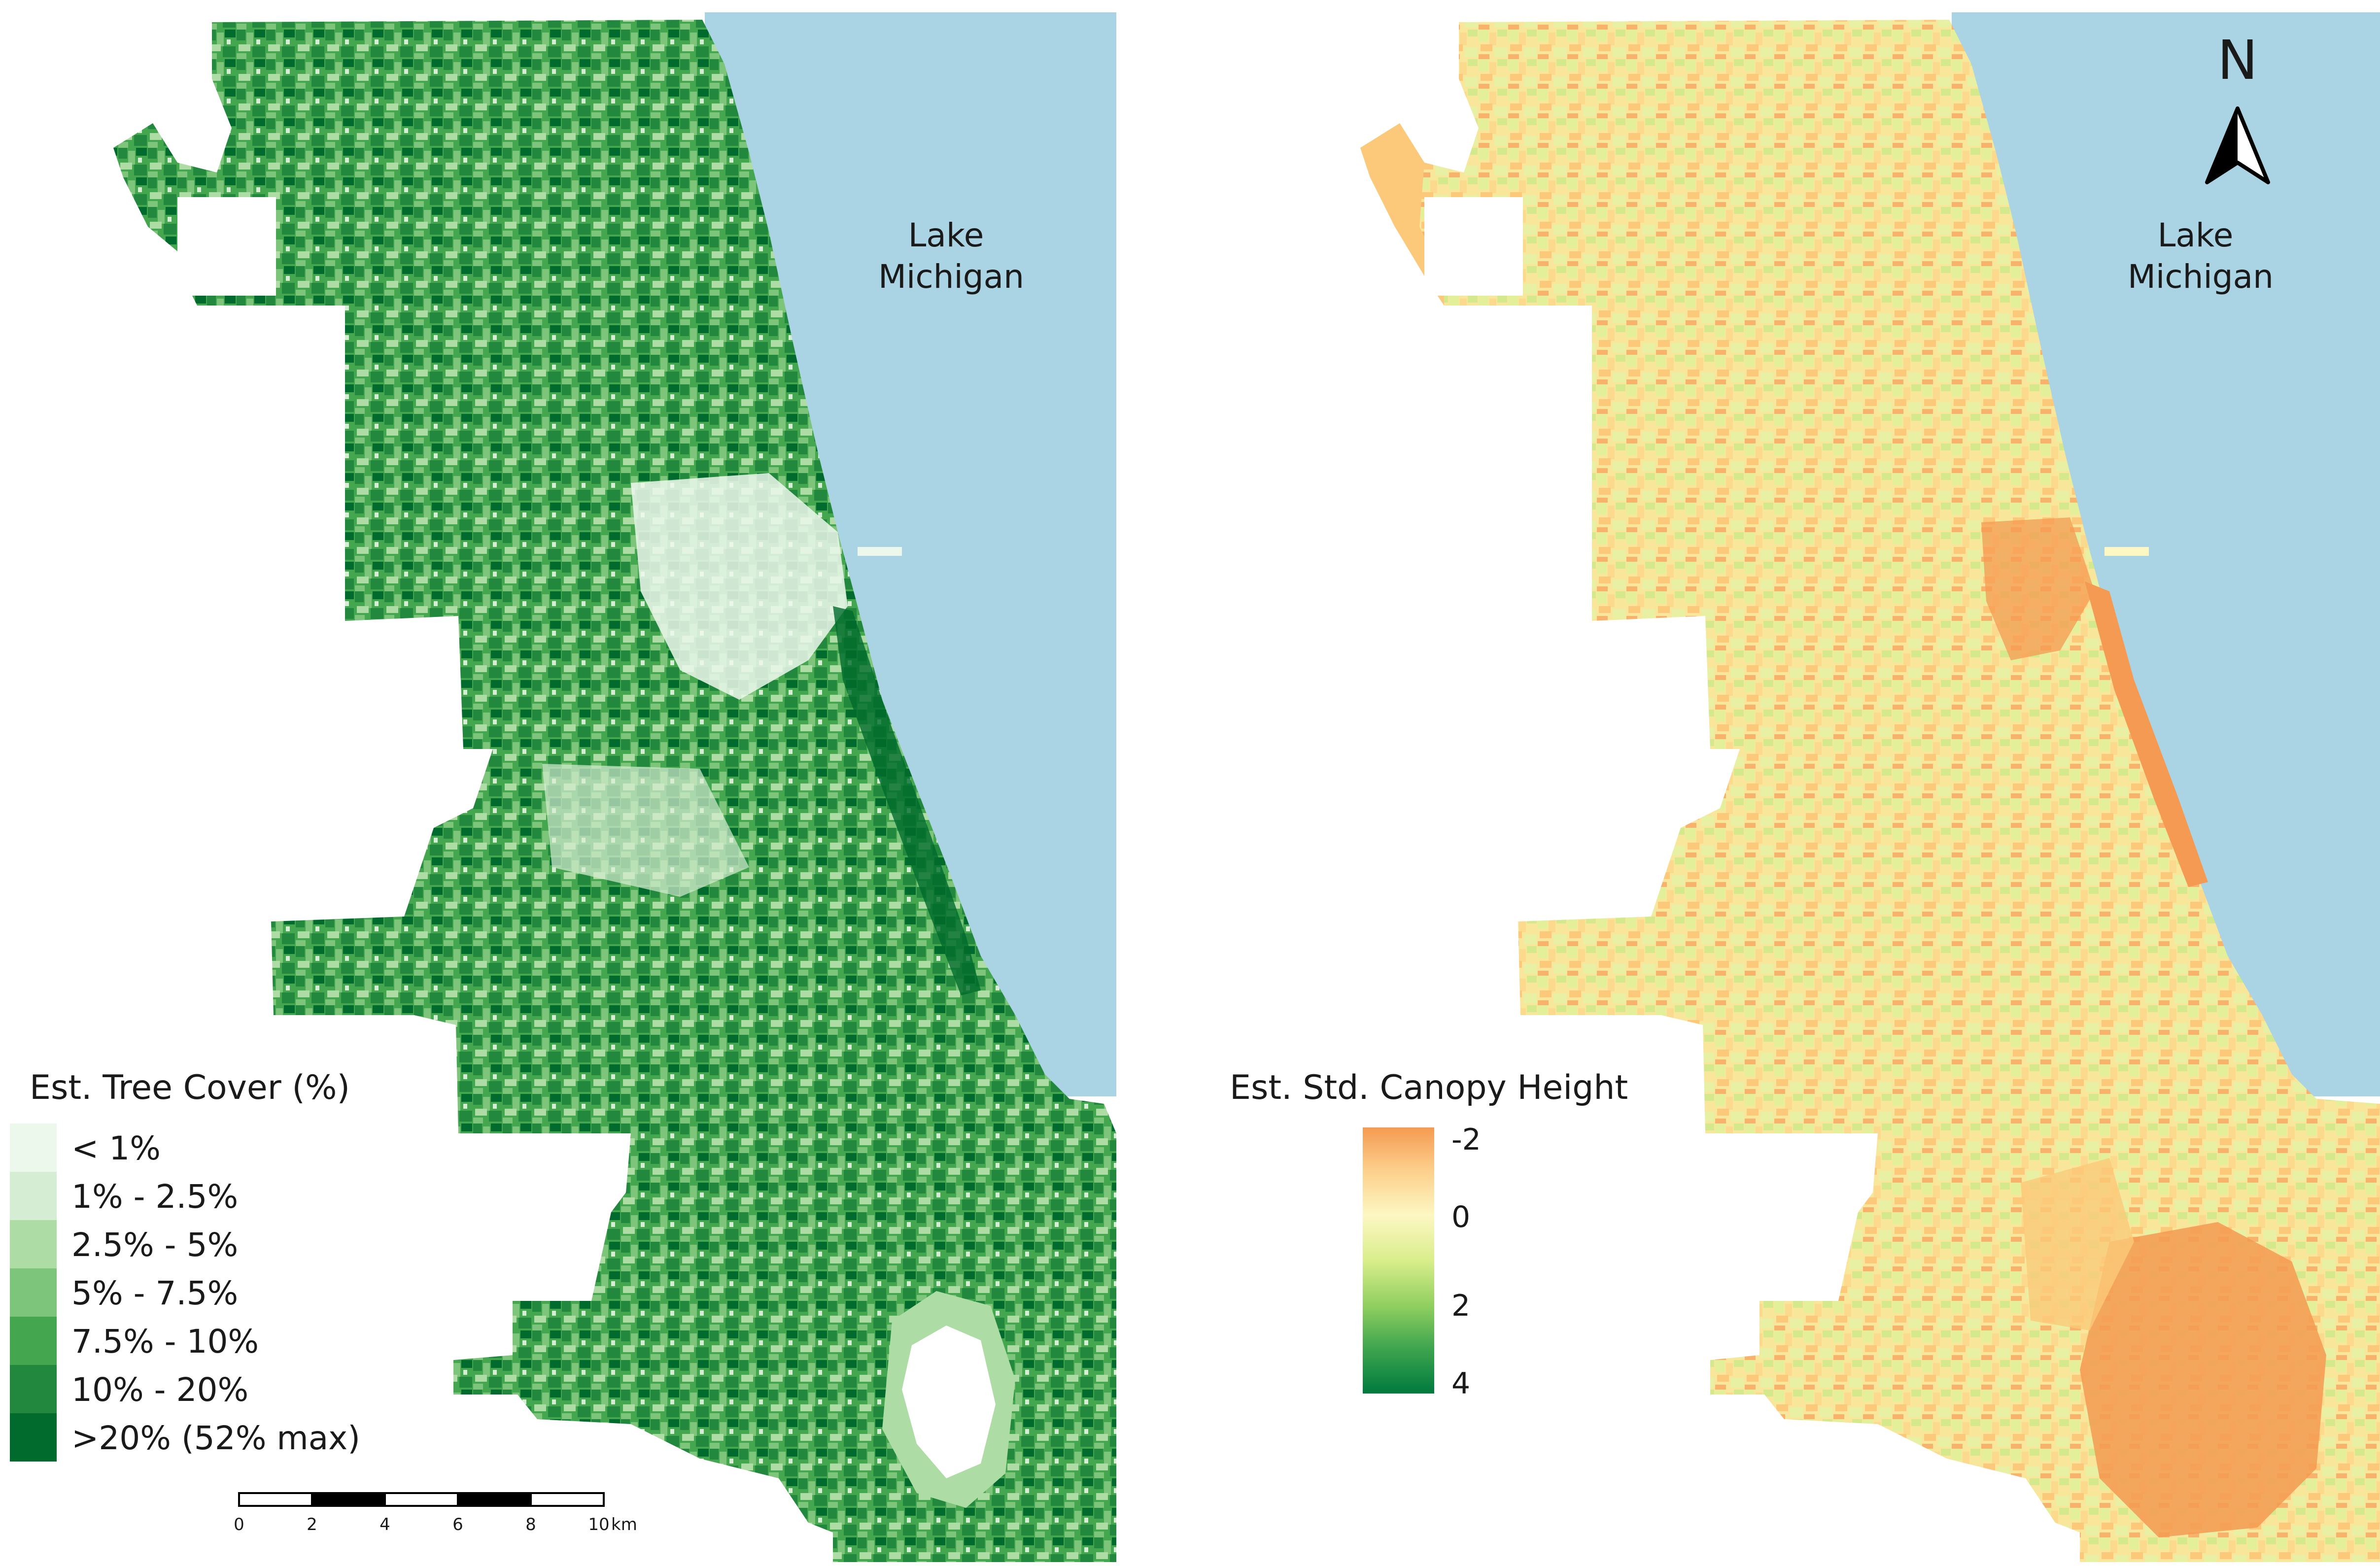 Image resolution: width=2380 pixels, height=1566 pixels. What do you see at coordinates (1466, 1262) in the screenshot?
I see `canopy-height-colorbar-ticks: -2 0 2 4` at bounding box center [1466, 1262].